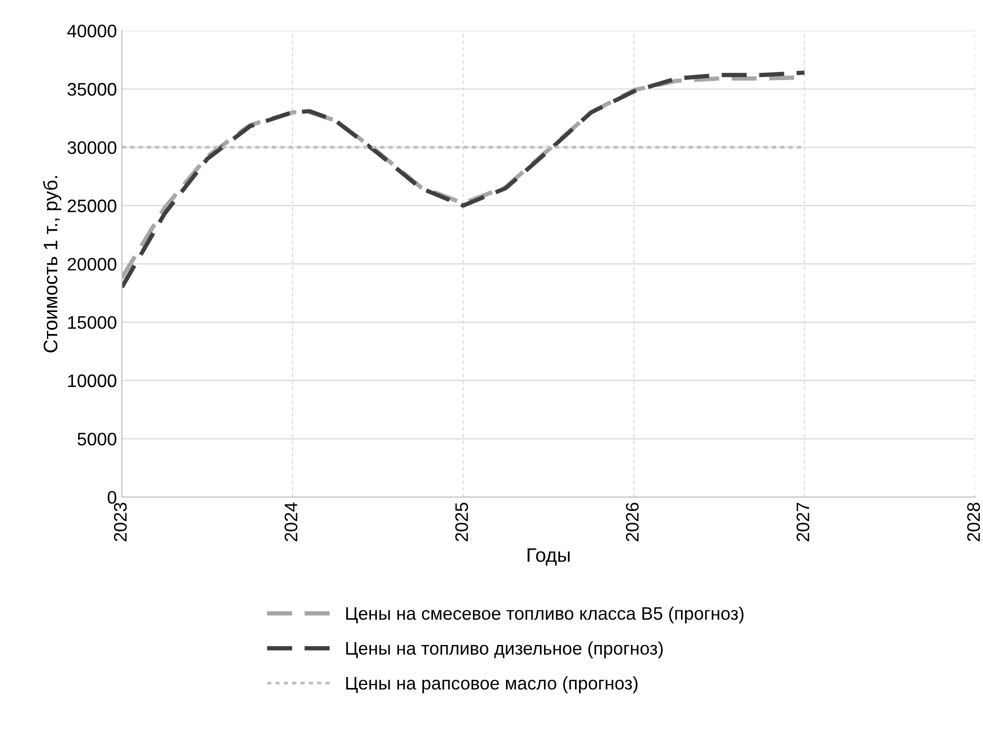 This screenshot has width=983, height=731. Describe the element at coordinates (92, 381) in the screenshot. I see `y-tick-label: 10000` at that location.